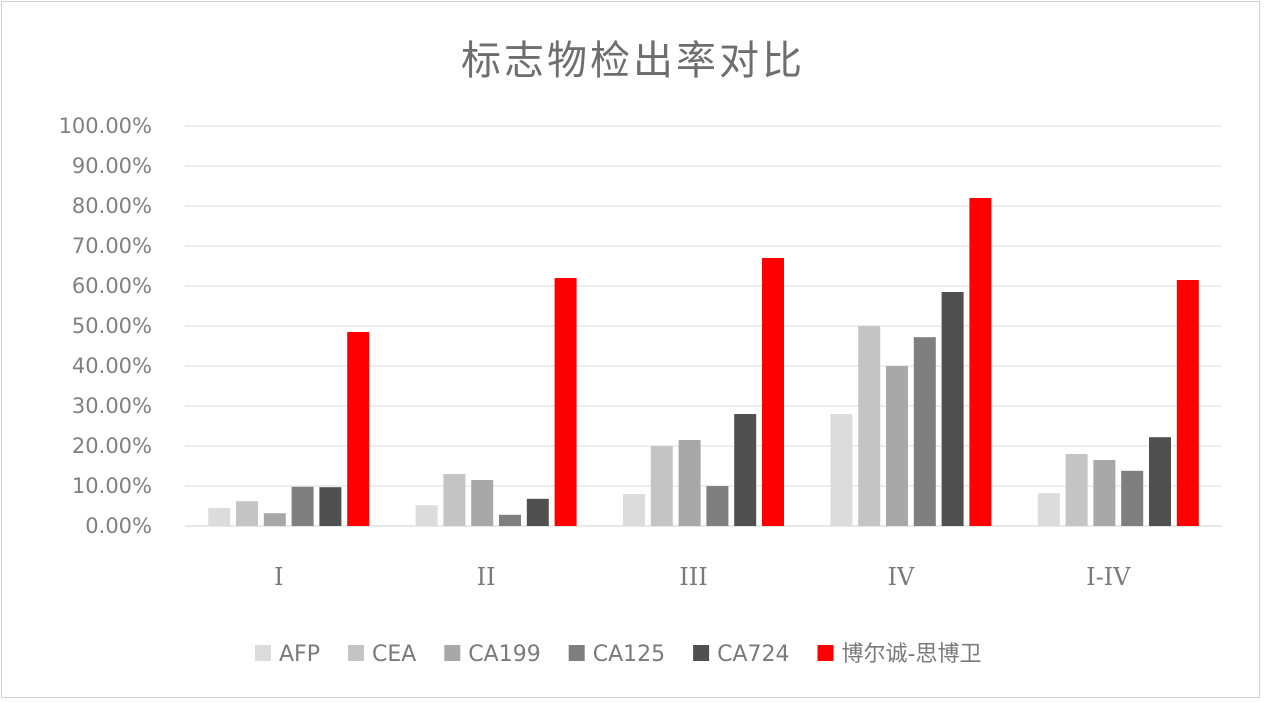 This screenshot has height=702, width=1266. Describe the element at coordinates (693, 577) in the screenshot. I see `x-tick-label: III` at that location.